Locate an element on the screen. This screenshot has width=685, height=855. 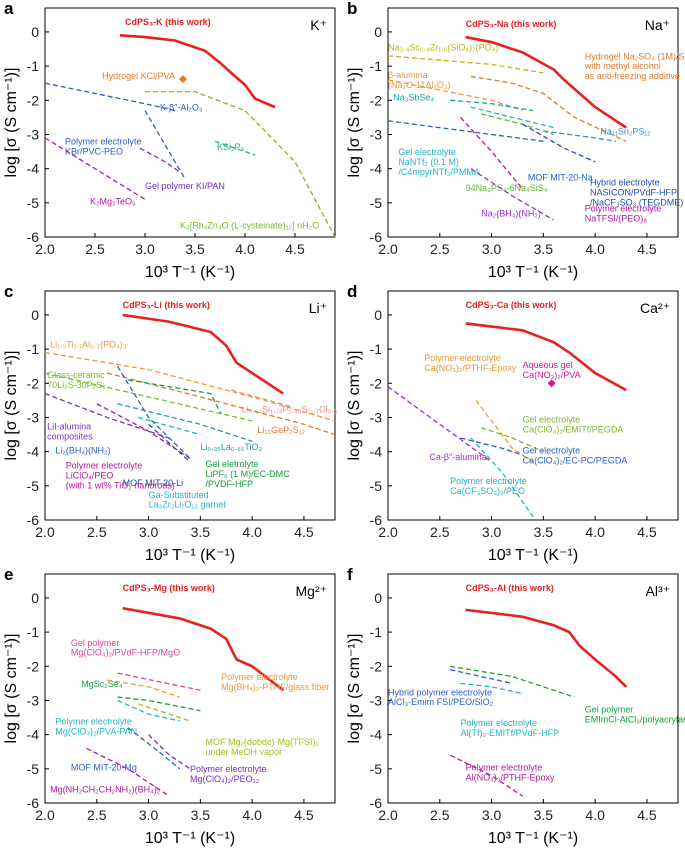
series-label: Na₂(BH₄)(NH₂) is located at coordinates (511, 213).